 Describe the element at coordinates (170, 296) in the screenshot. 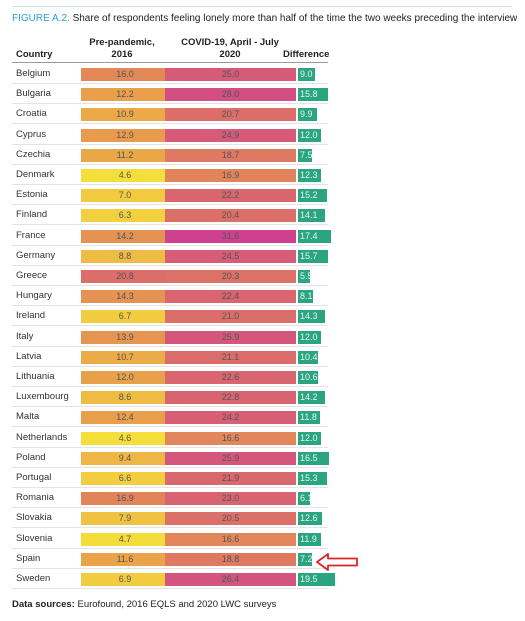

I see `table-row: Hungary 14.3 22.4 8.1` at that location.